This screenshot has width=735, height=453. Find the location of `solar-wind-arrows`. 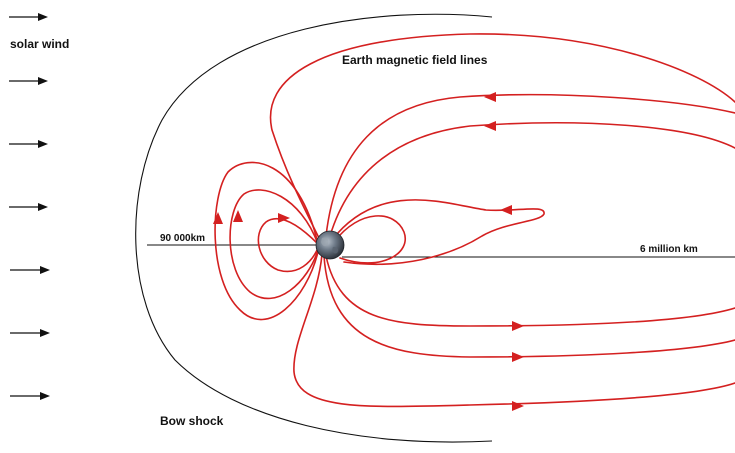

solar-wind-arrows is located at coordinates (29, 206).